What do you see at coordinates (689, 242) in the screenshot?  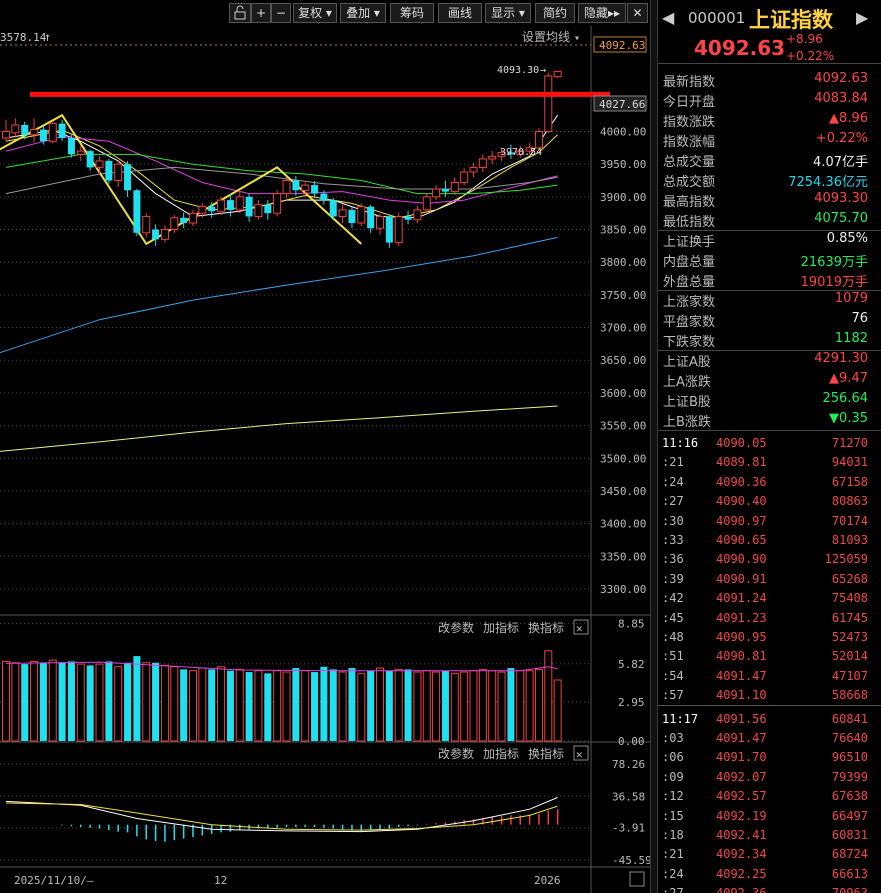 I see `stat-label: 上证换手` at bounding box center [689, 242].